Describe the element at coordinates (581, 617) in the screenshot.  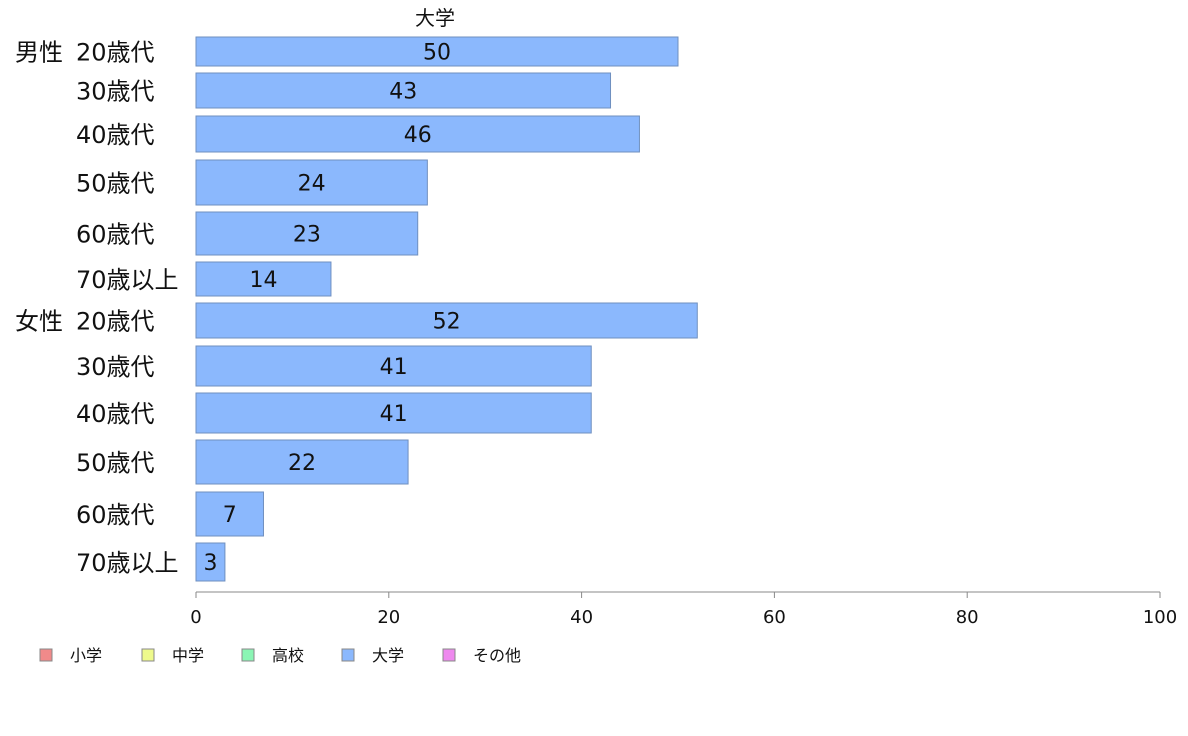
I see `x-tick-label: 40` at that location.